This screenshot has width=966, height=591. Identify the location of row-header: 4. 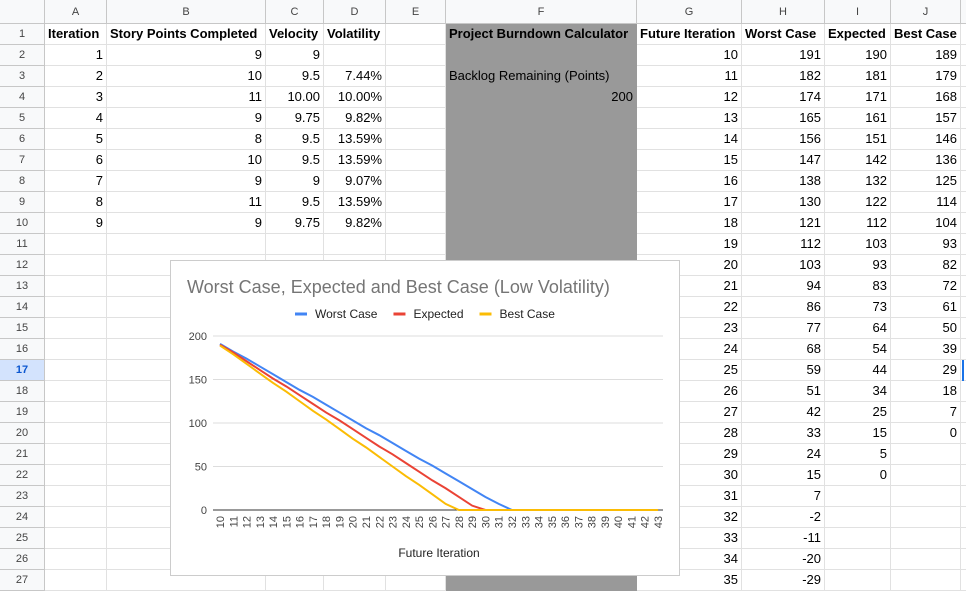
(22, 97).